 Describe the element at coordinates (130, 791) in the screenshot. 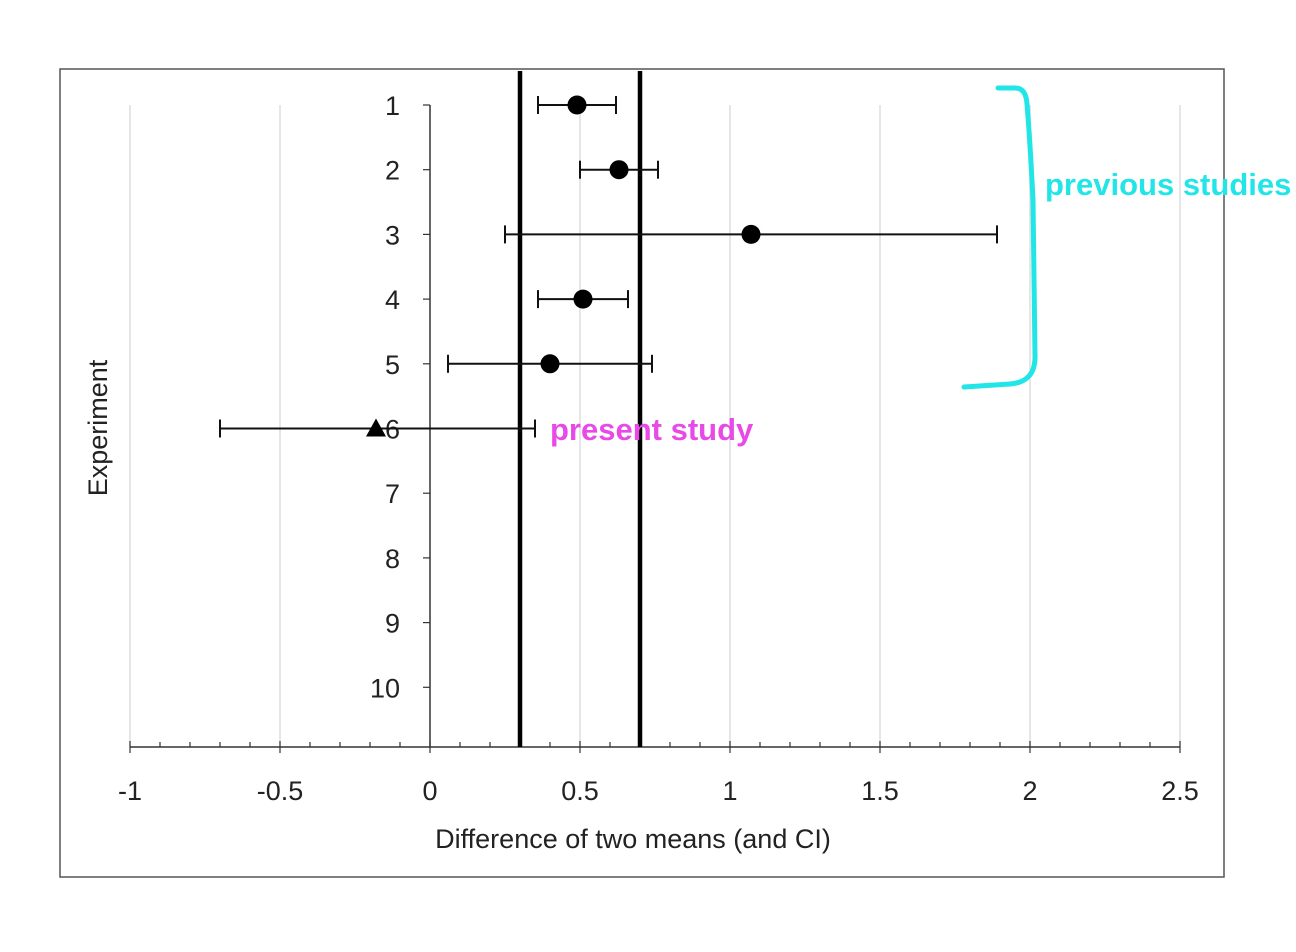

I see `x-tick-label: -1` at that location.